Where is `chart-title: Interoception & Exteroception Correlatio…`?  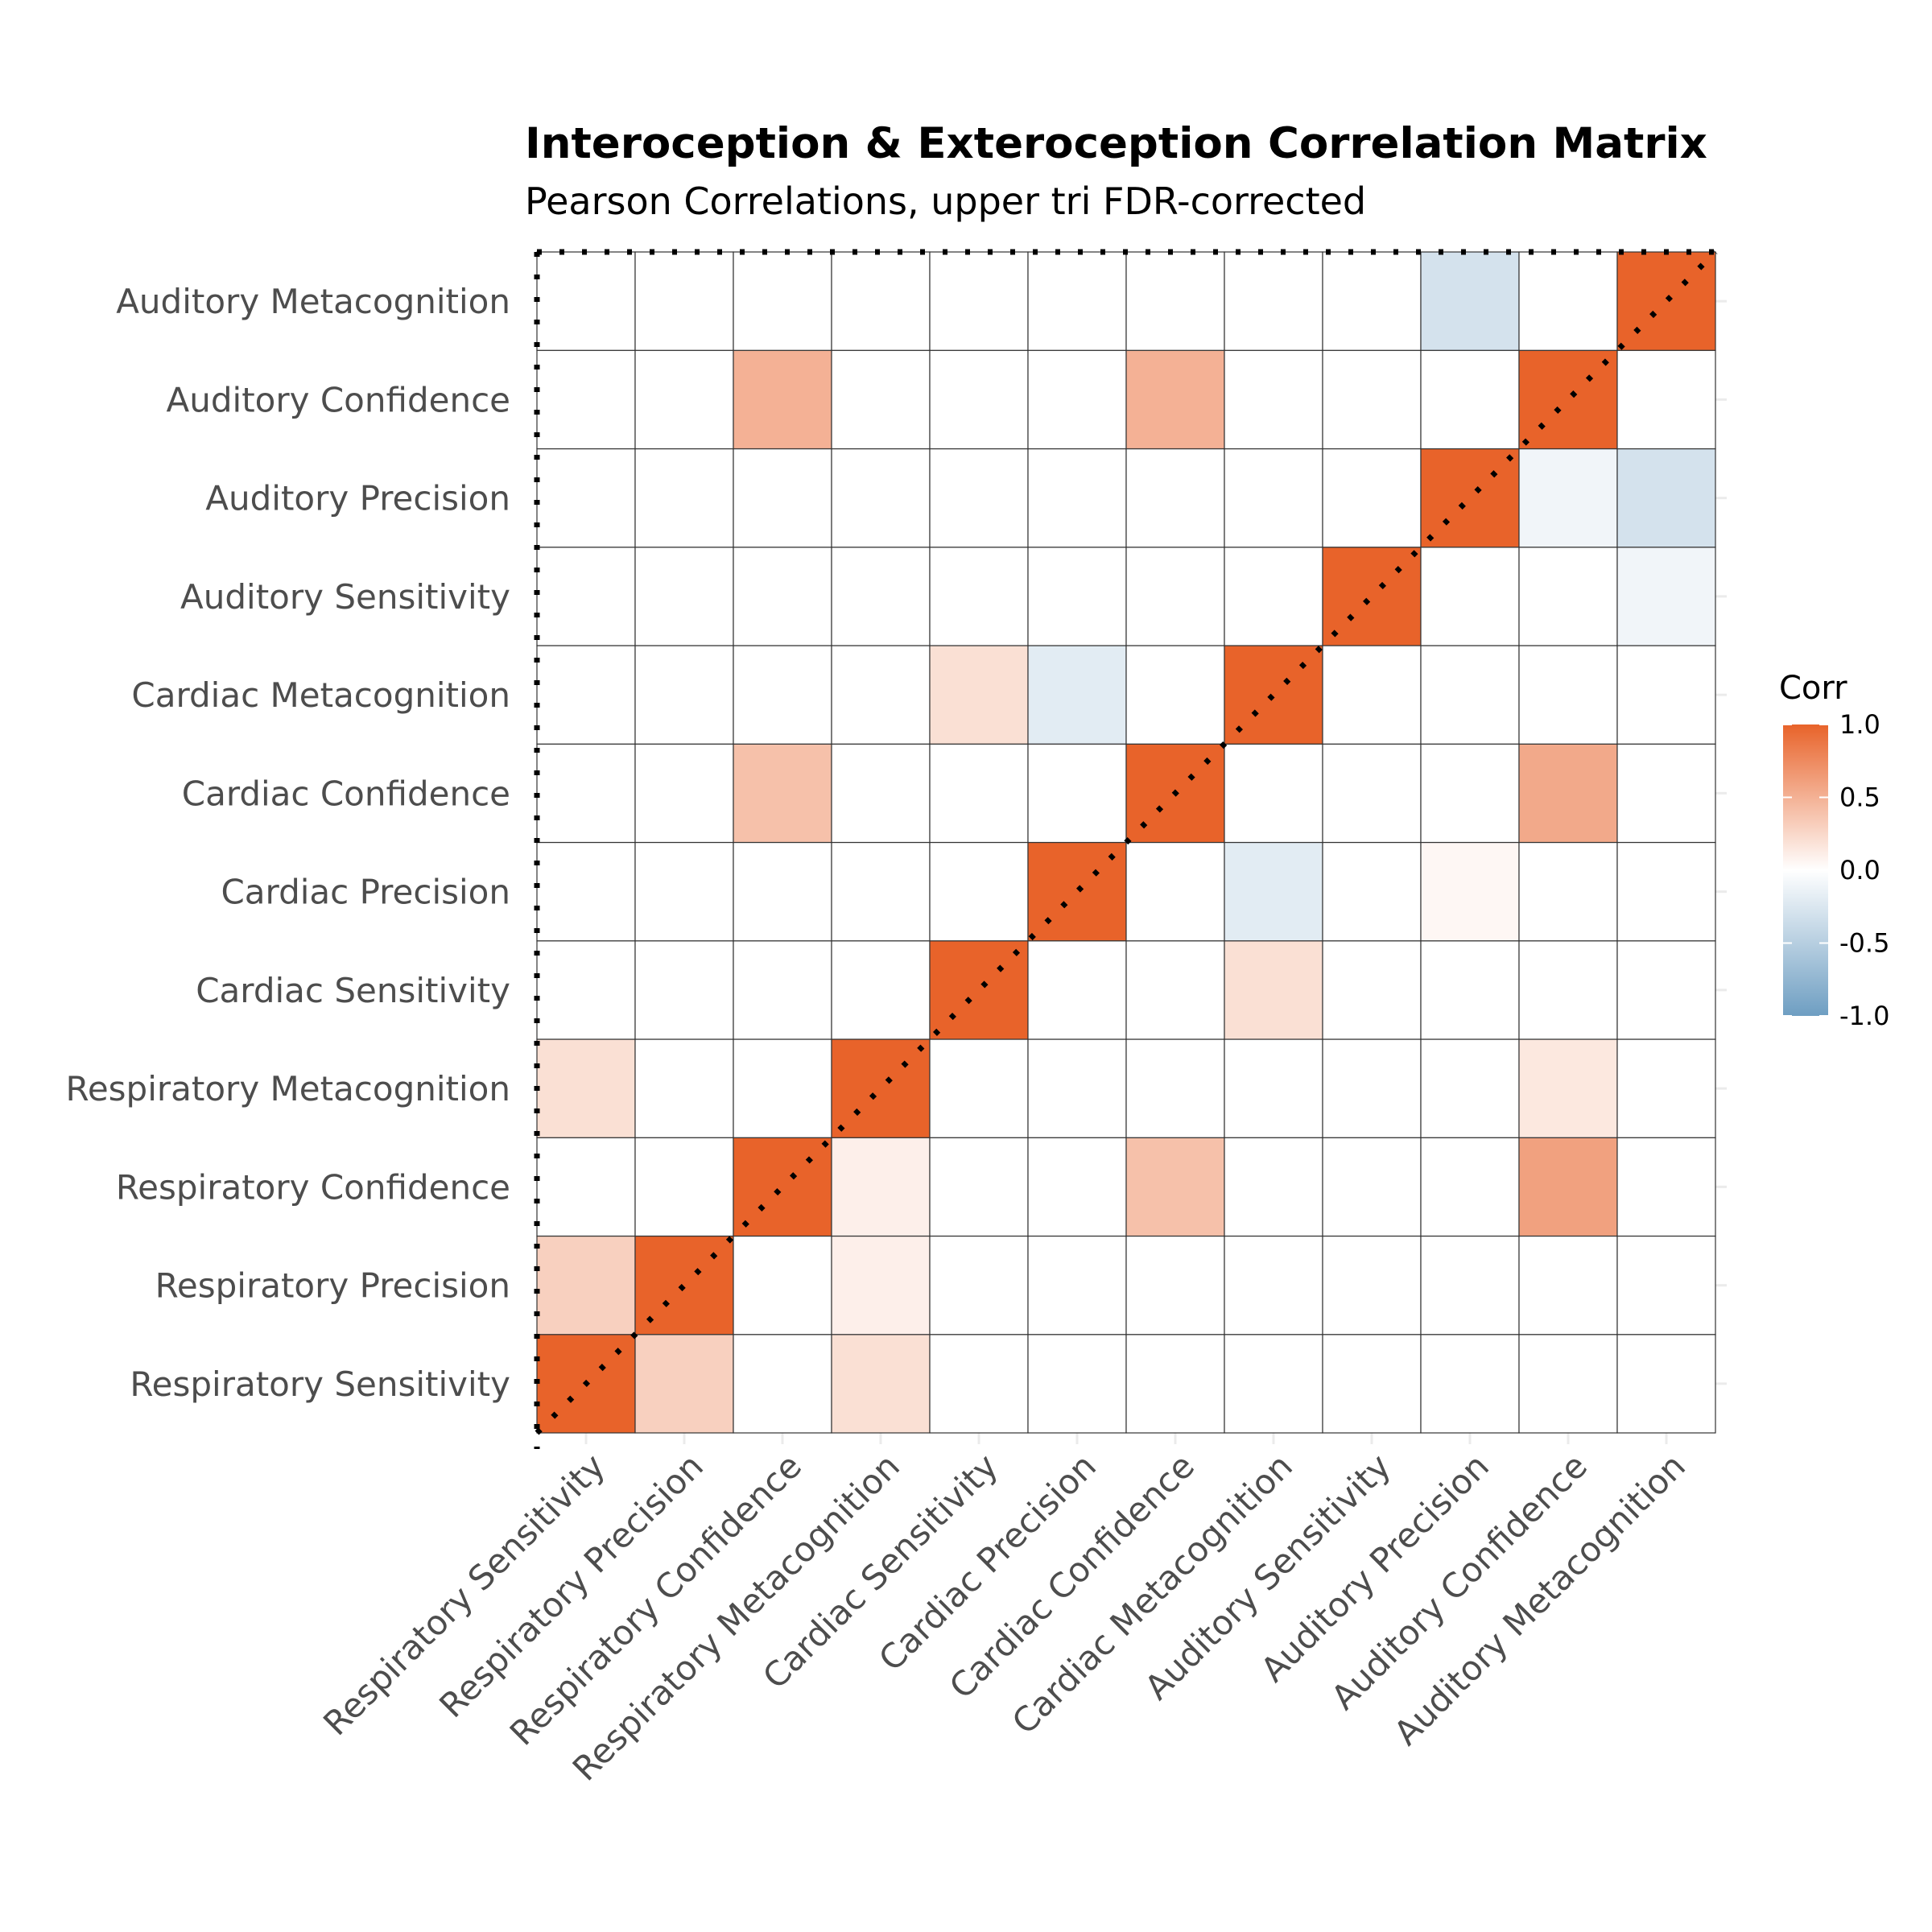
chart-title: Interoception & Exteroception Correlatio… is located at coordinates (1116, 143).